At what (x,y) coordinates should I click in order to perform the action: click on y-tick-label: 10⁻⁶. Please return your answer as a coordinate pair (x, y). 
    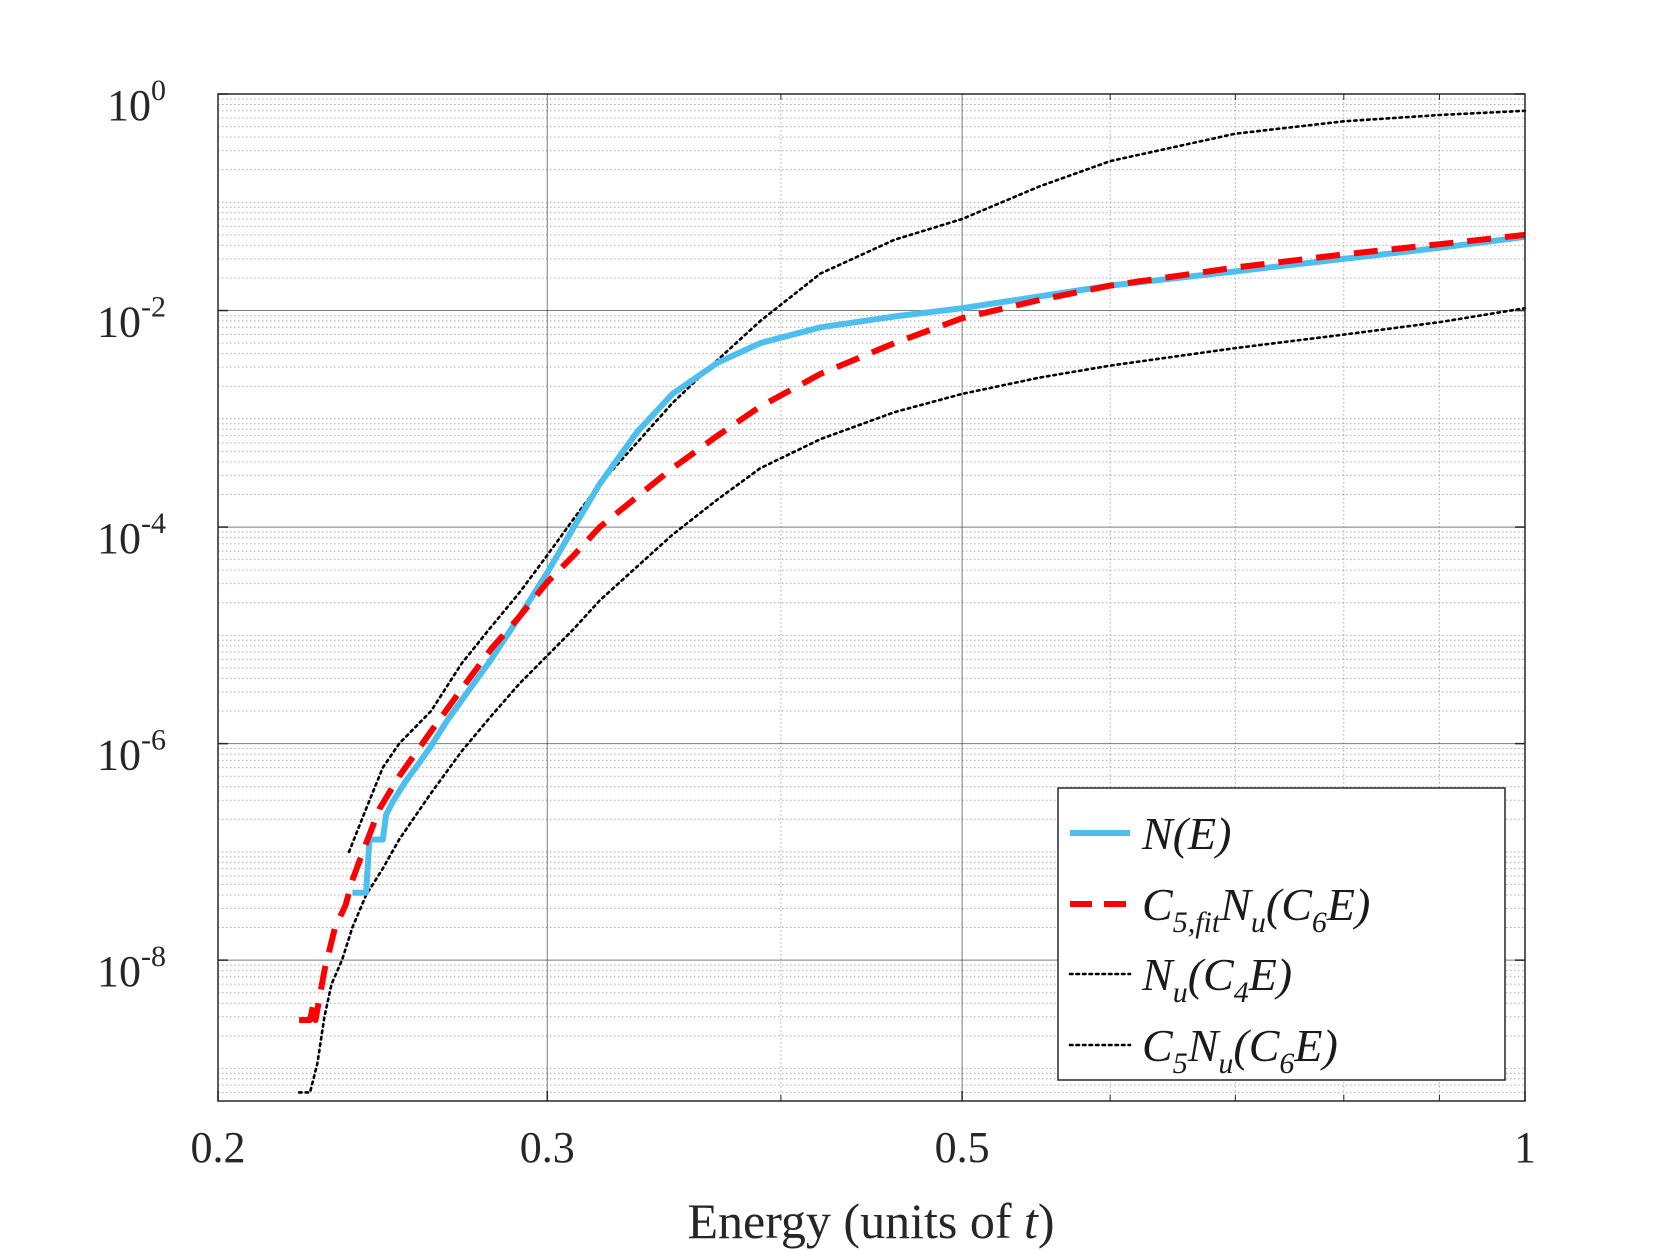
    Looking at the image, I should click on (131, 752).